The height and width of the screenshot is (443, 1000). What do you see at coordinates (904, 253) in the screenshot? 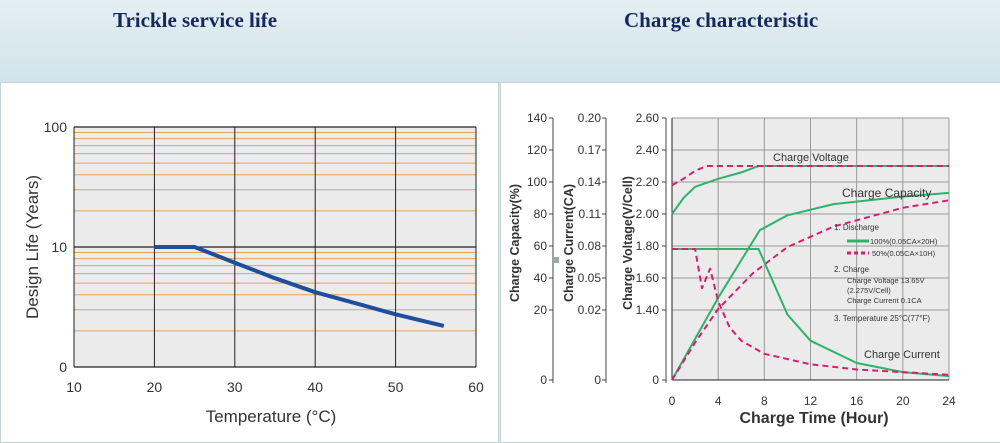
I see `note-discharge-50: 50%(0.05CA×10H)` at bounding box center [904, 253].